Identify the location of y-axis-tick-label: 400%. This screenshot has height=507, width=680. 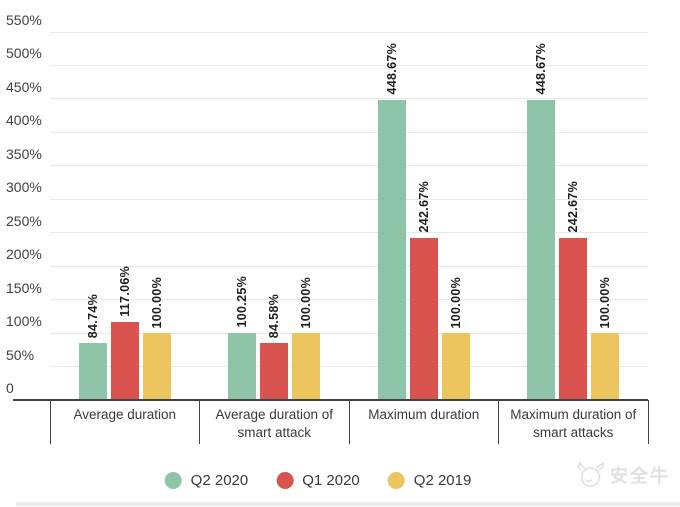
(24, 120).